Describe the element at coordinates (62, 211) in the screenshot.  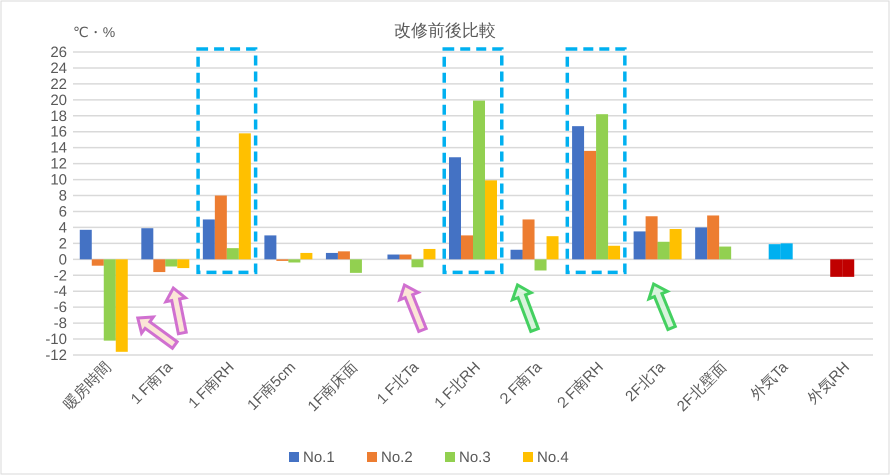
I see `y-tick-label: 6` at that location.